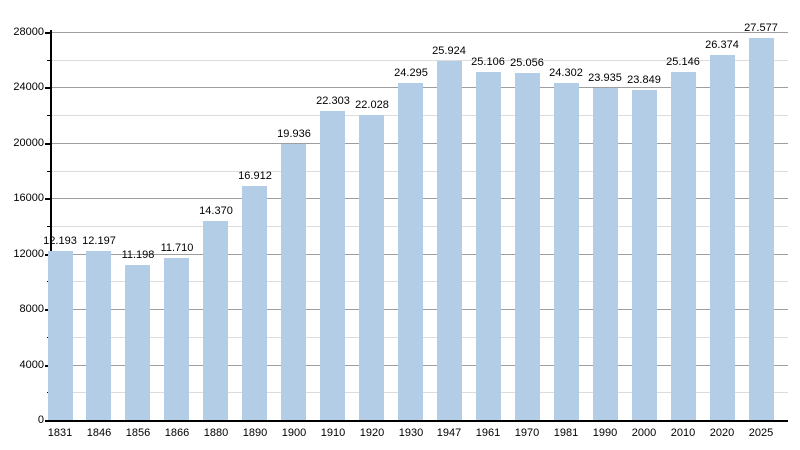 This screenshot has width=800, height=450. What do you see at coordinates (527, 63) in the screenshot?
I see `bar-value-label: 25.056` at bounding box center [527, 63].